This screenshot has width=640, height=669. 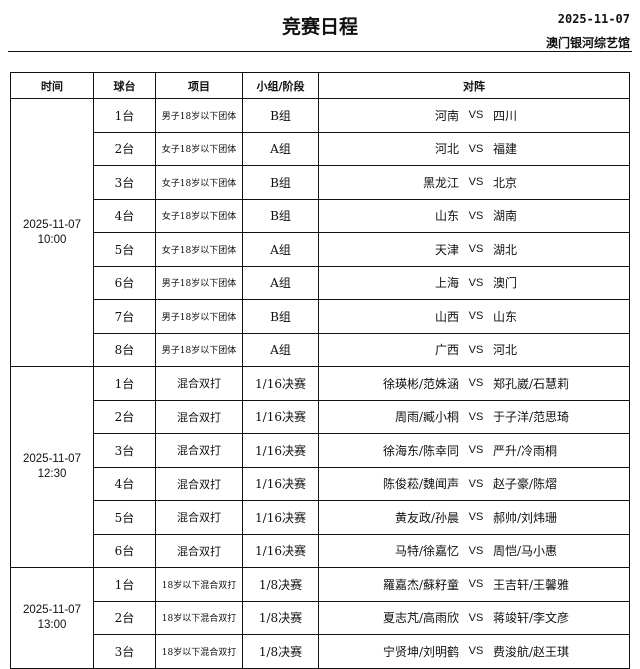 I want to click on matchup: 夏志芃/高雨欣 VS 蒋竣轩/李文彦, so click(x=474, y=617).